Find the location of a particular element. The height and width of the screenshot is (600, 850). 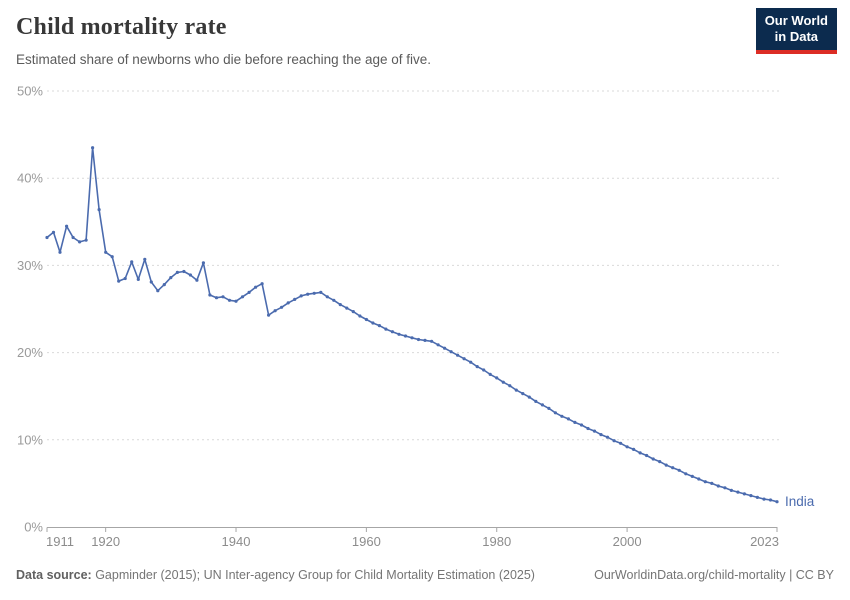

x-tick-label-1980: 1980 is located at coordinates (496, 541).